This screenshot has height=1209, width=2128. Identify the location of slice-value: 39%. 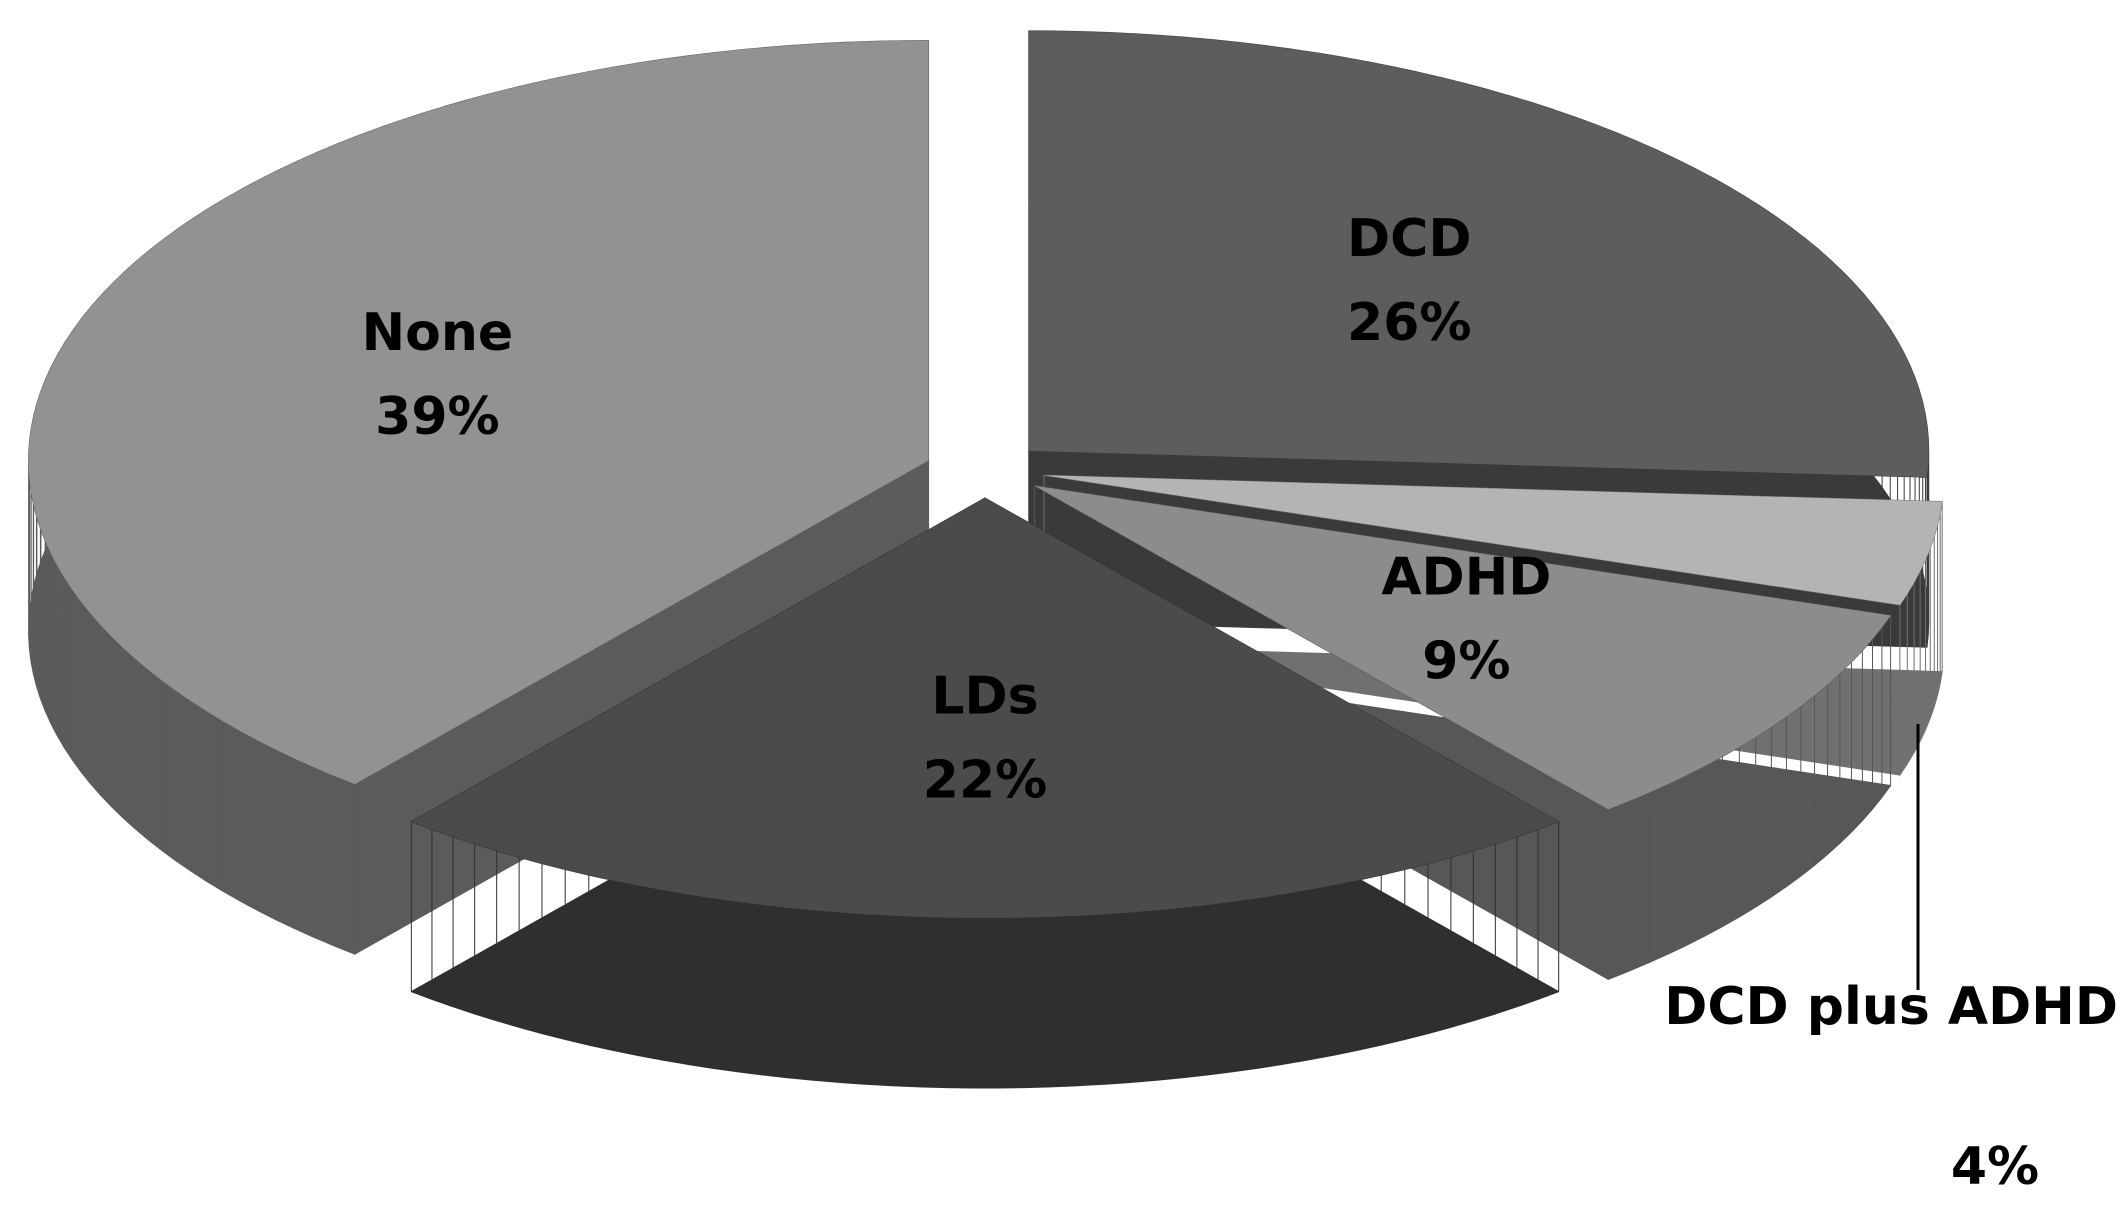
(437, 417).